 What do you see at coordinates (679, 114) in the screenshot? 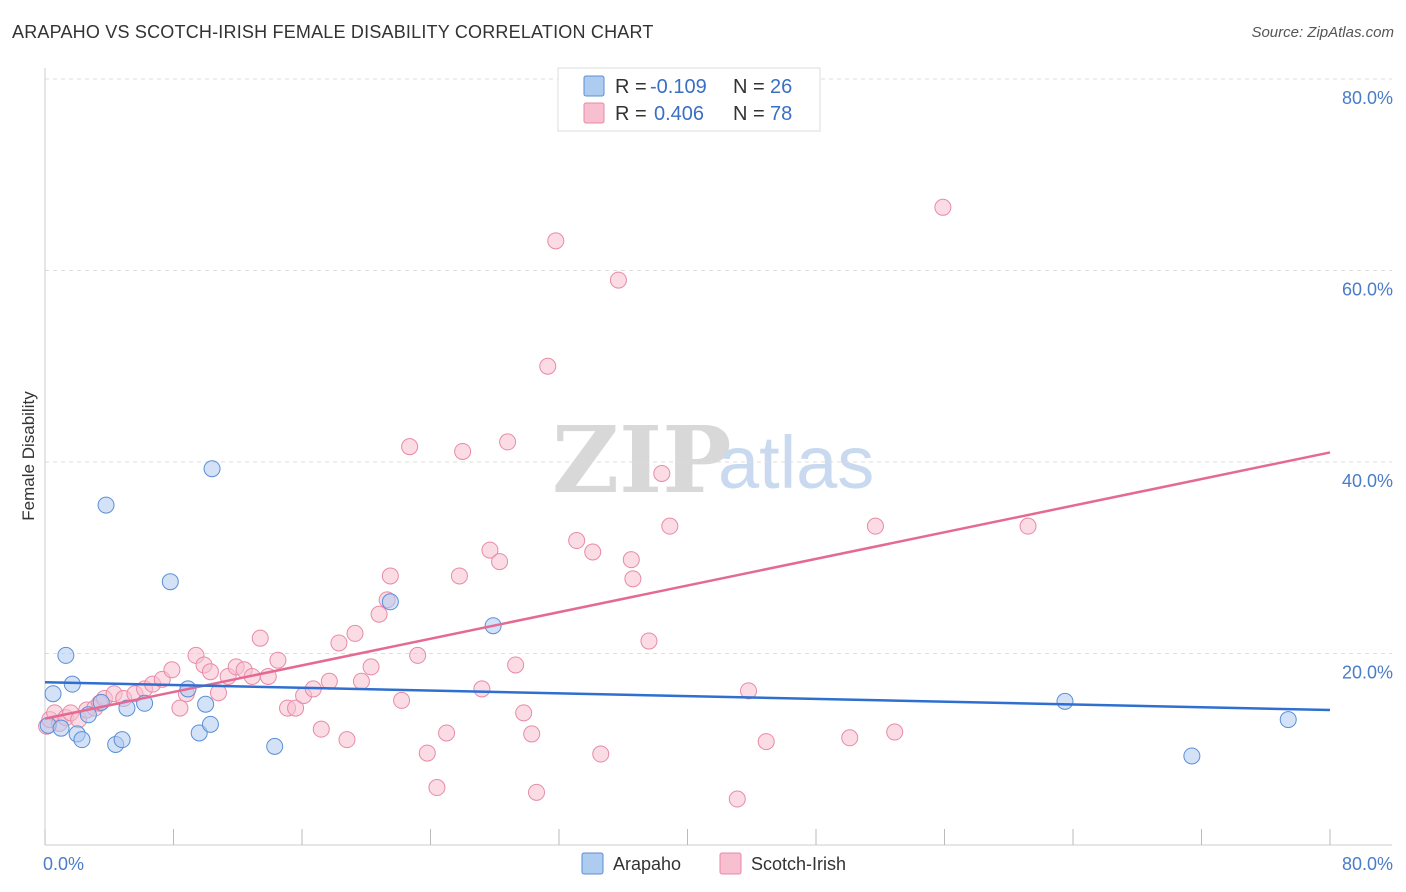
I see `legend-r-value-scotch-irish: 0.406` at bounding box center [679, 114].